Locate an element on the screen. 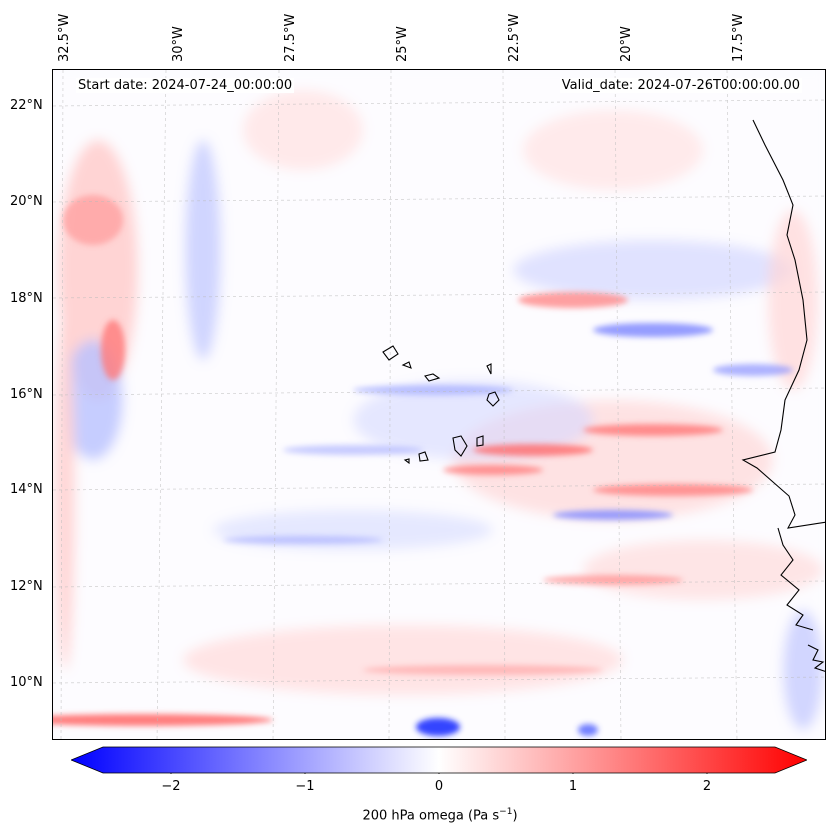 Image resolution: width=837 pixels, height=839 pixels. colorbar-title: 200 hPa omega (Pa s−1) is located at coordinates (418, 815).